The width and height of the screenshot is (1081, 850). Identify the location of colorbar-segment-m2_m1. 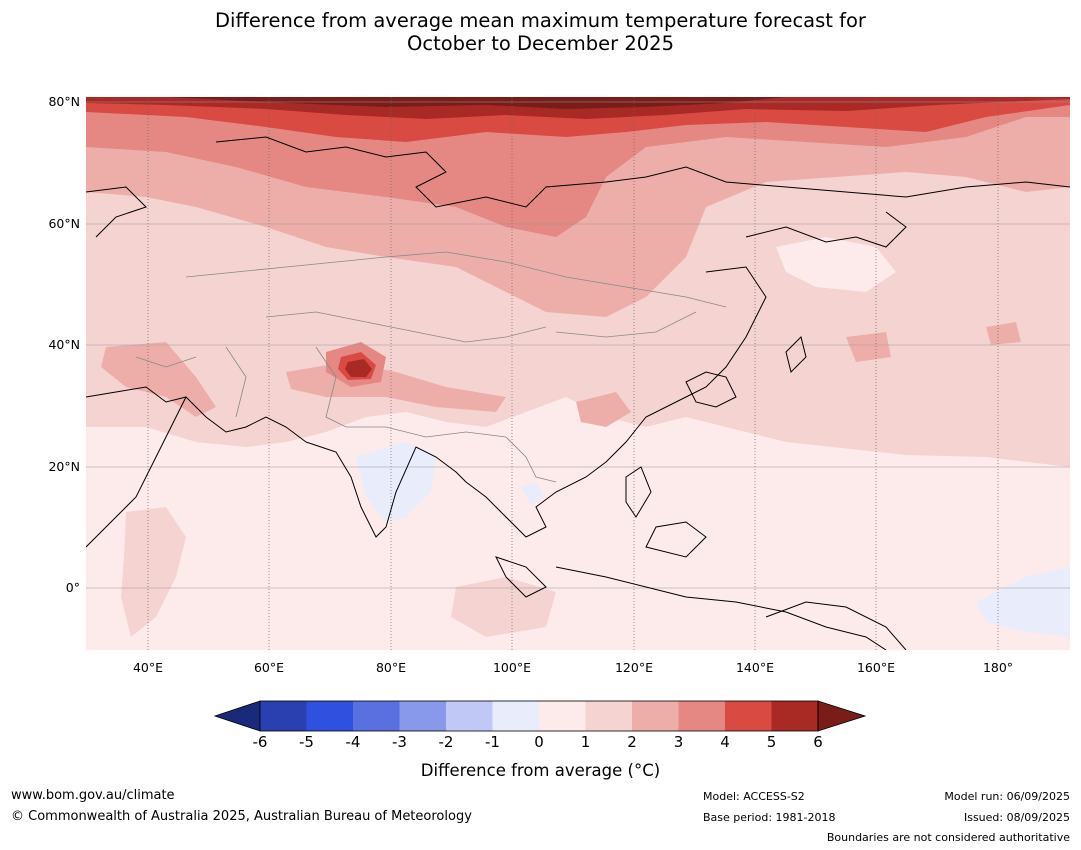
(469, 716).